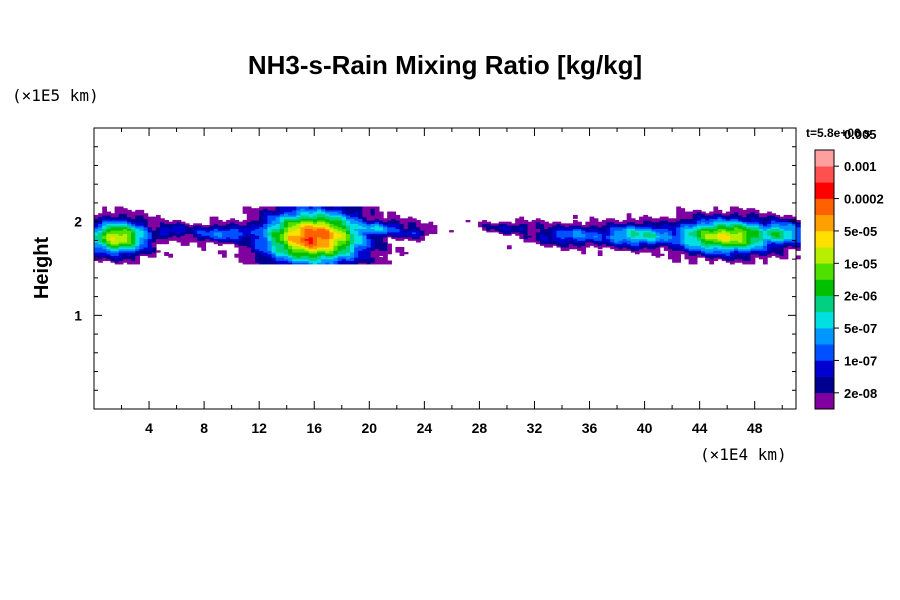  Describe the element at coordinates (55, 95) in the screenshot. I see `y-unit-label: (×1E5 km)` at that location.